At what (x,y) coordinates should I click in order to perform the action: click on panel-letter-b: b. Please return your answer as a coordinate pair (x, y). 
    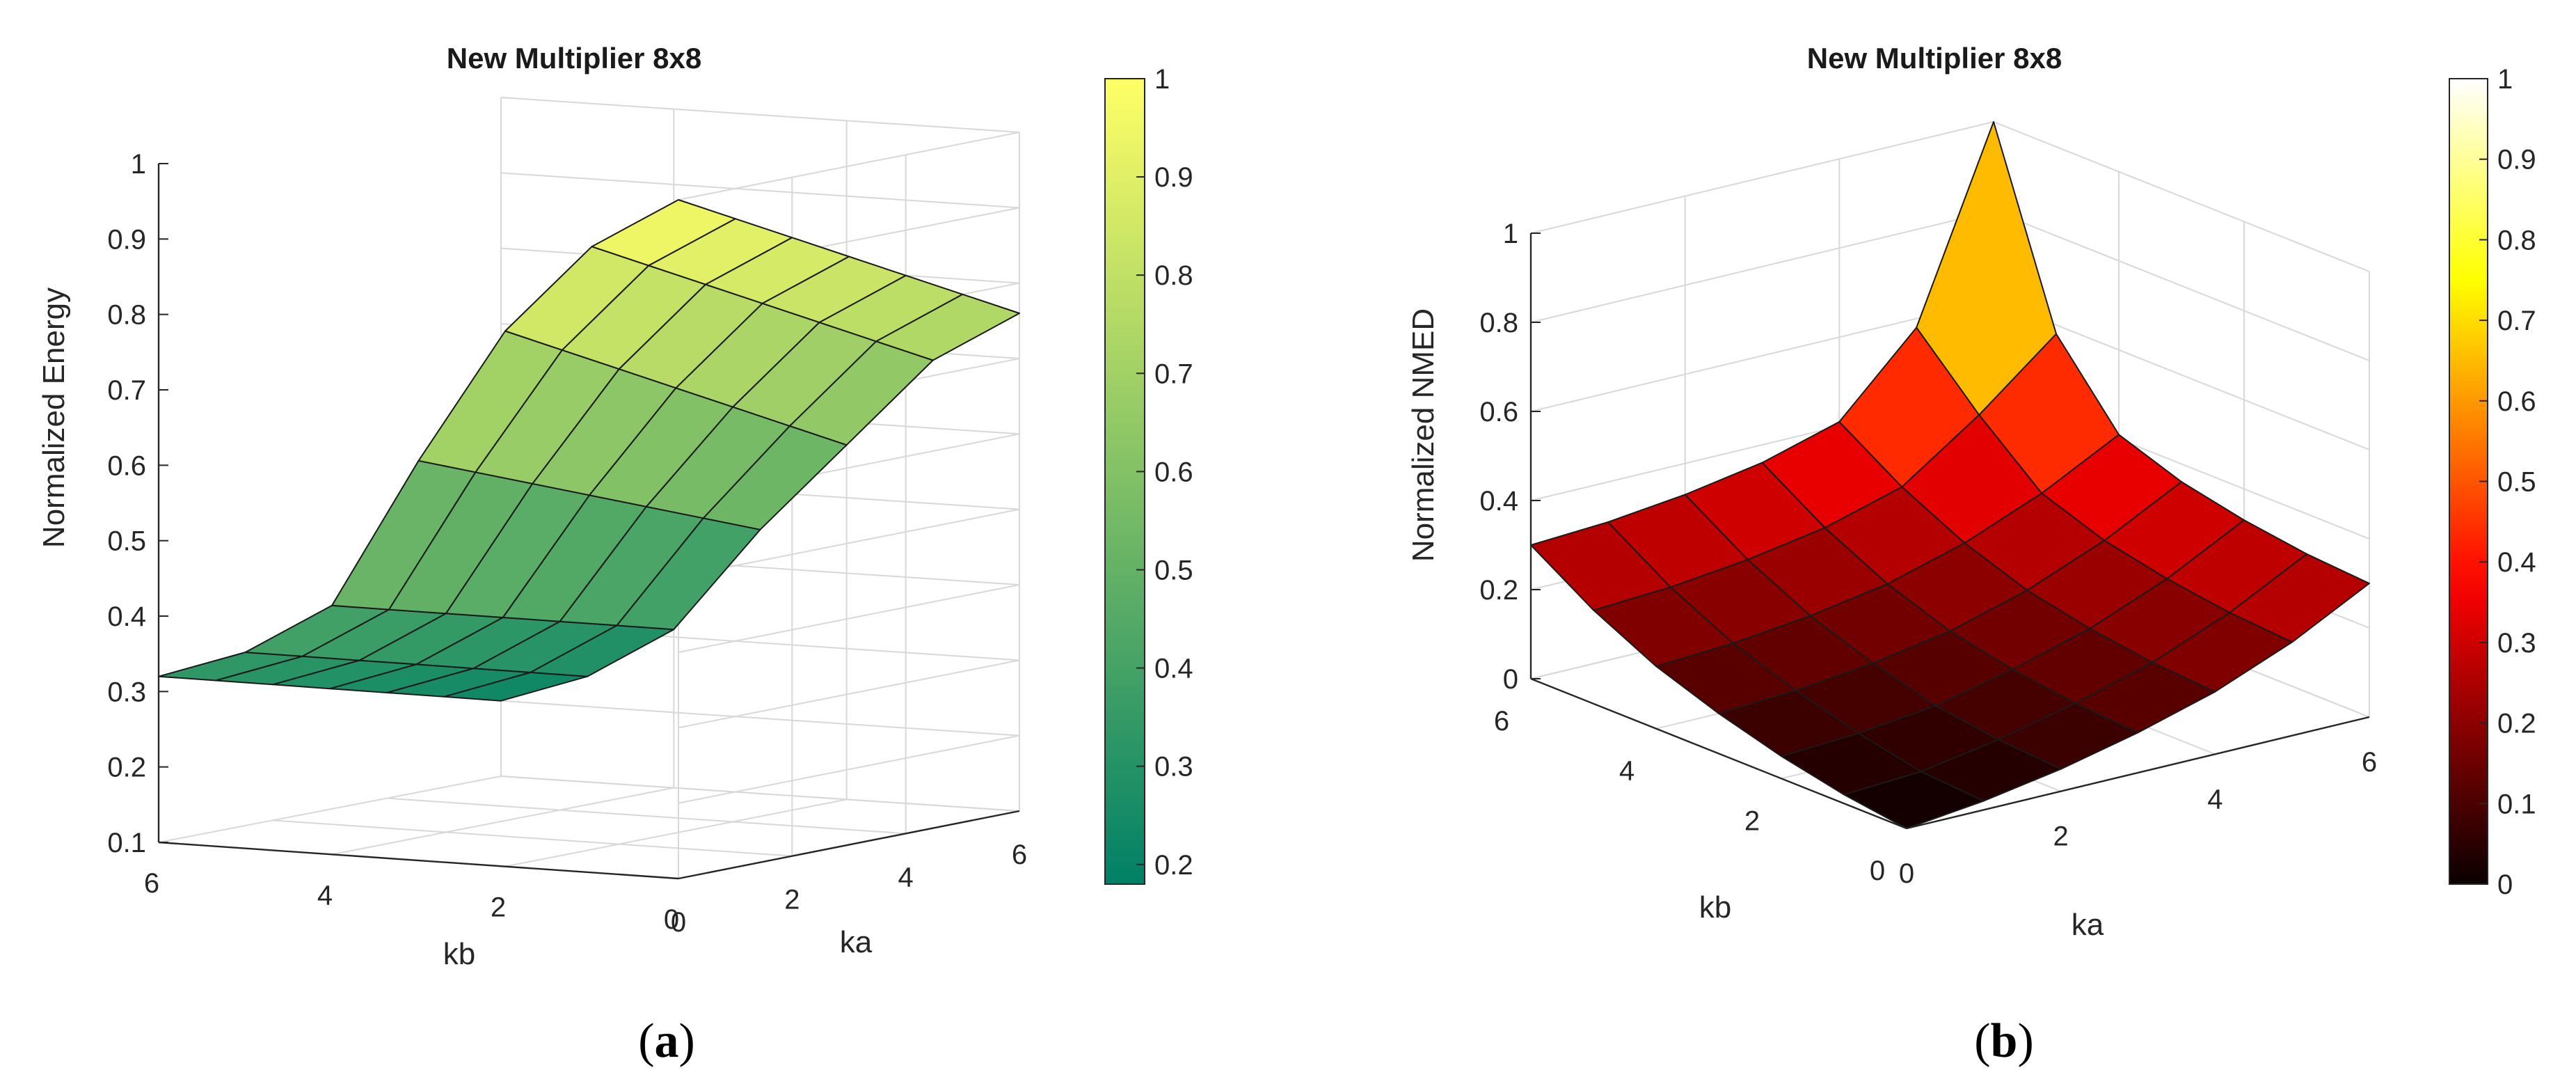
    Looking at the image, I should click on (2004, 1041).